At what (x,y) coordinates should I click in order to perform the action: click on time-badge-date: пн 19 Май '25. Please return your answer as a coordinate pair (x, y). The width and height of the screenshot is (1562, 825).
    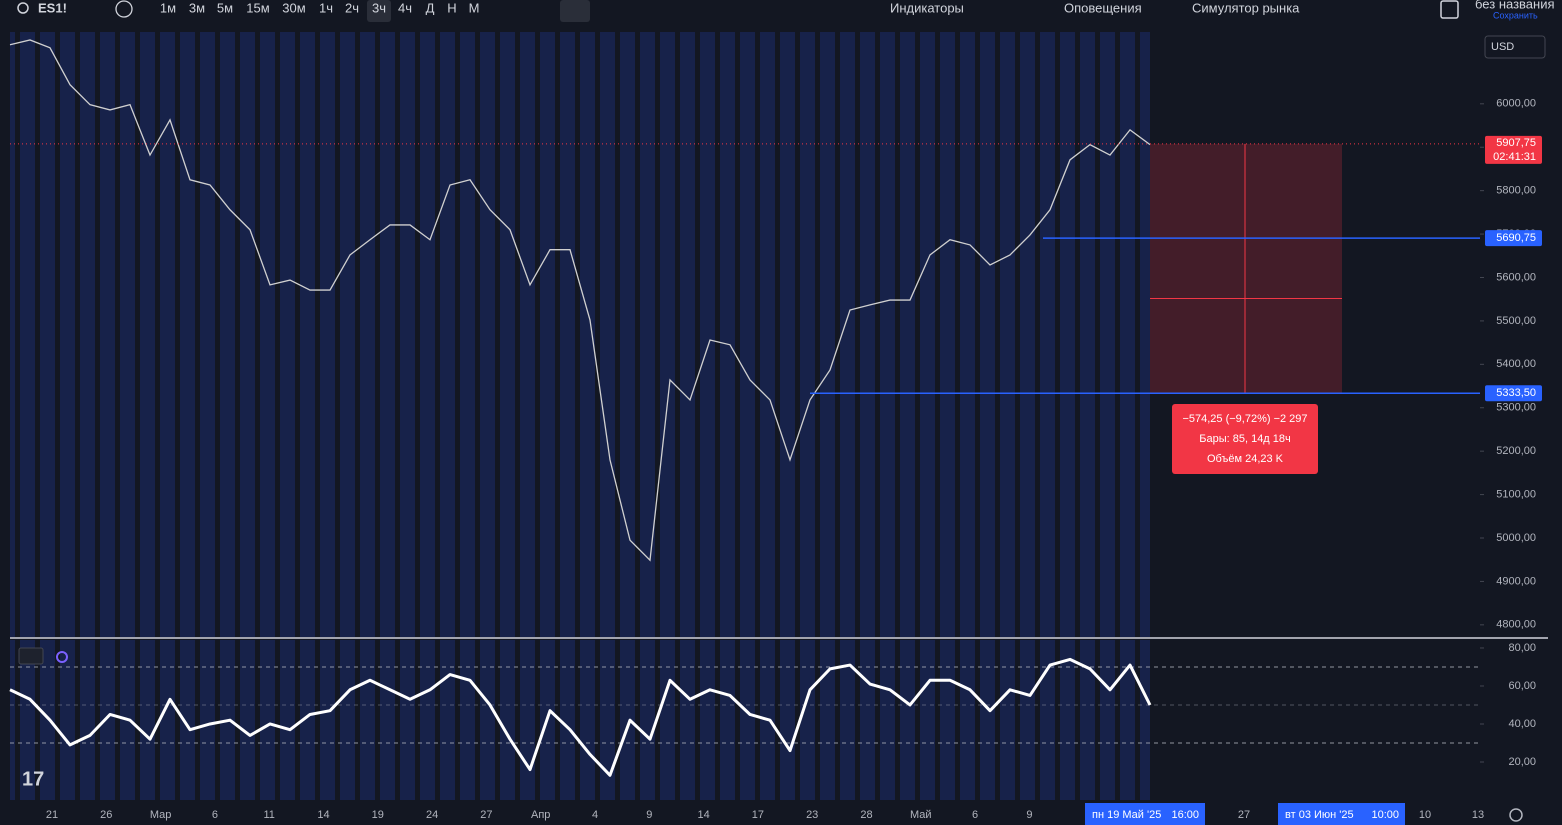
    Looking at the image, I should click on (1126, 815).